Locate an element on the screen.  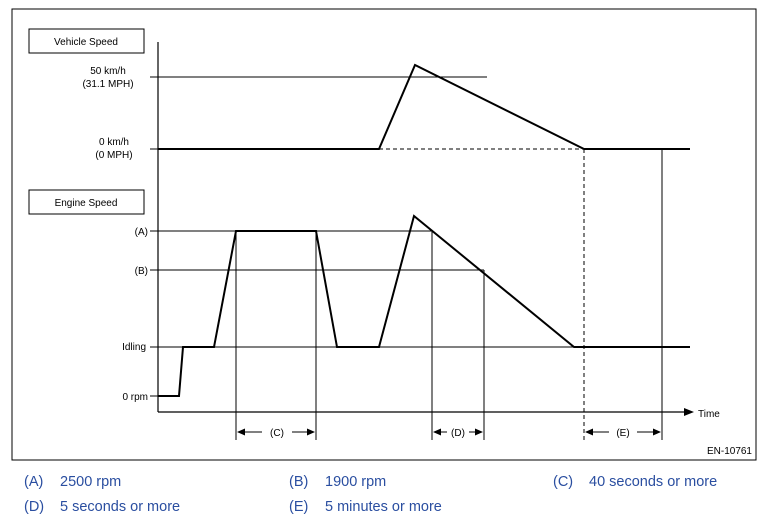
legend-item-a: (A) 2500 rpm is located at coordinates (72, 482).